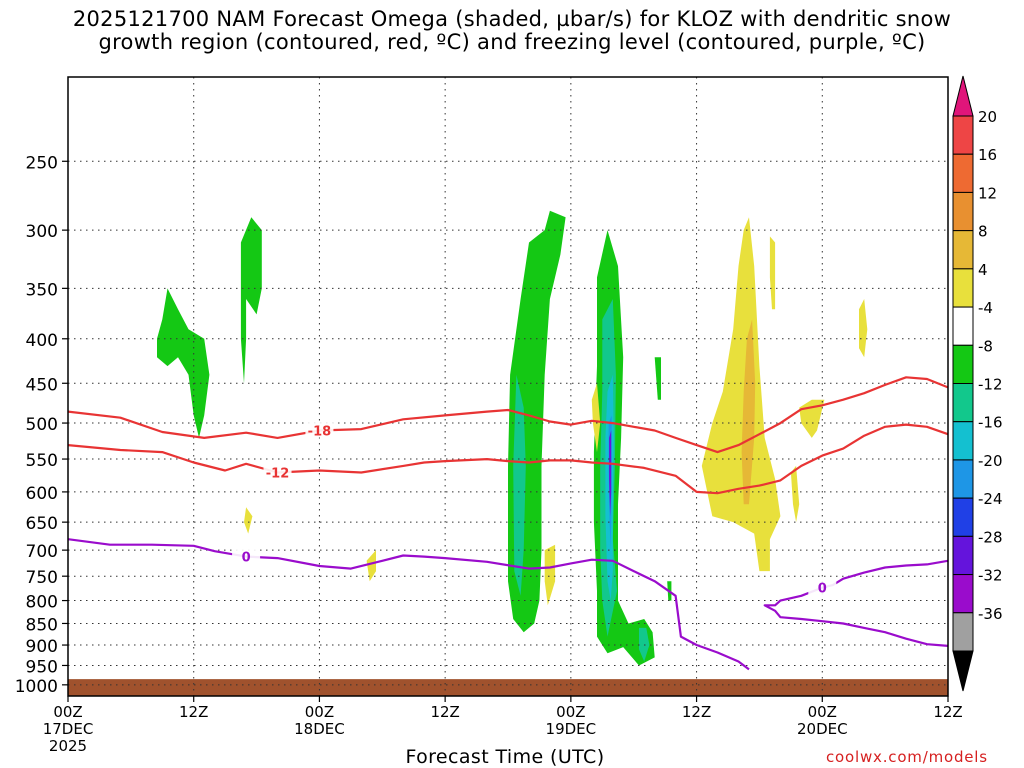 The width and height of the screenshot is (1024, 768). Describe the element at coordinates (42, 461) in the screenshot. I see `y-tick-label-550: 550` at that location.